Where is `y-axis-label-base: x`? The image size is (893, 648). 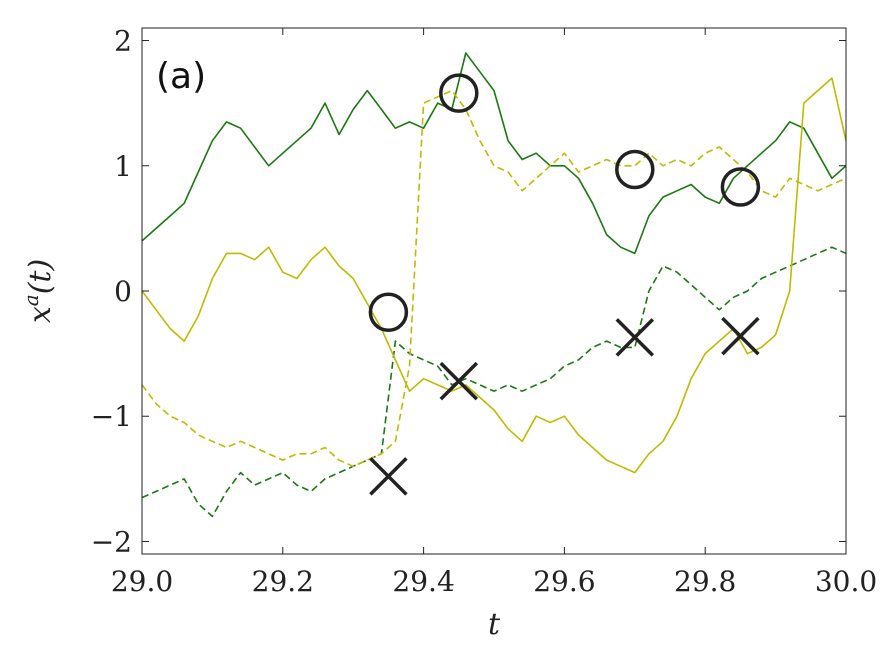
y-axis-label-base: x is located at coordinates (40, 314).